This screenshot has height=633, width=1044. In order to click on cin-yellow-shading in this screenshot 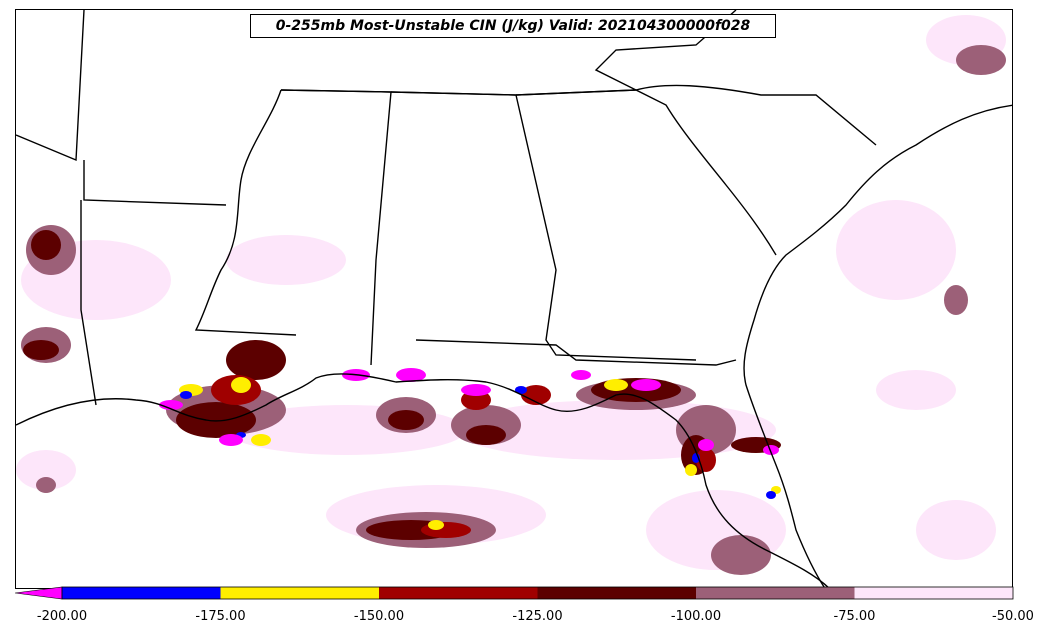, I will do `click(480, 453)`.